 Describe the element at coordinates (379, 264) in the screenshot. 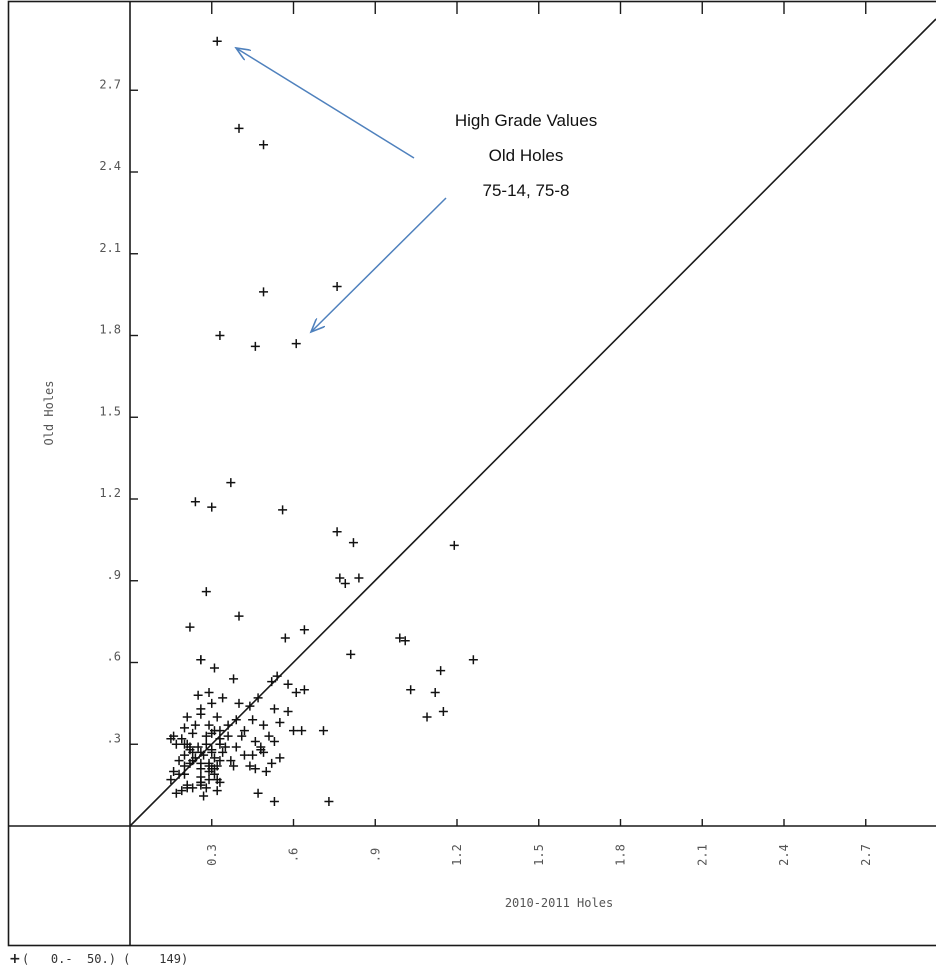

I see `annotation-arrow-bottom` at that location.